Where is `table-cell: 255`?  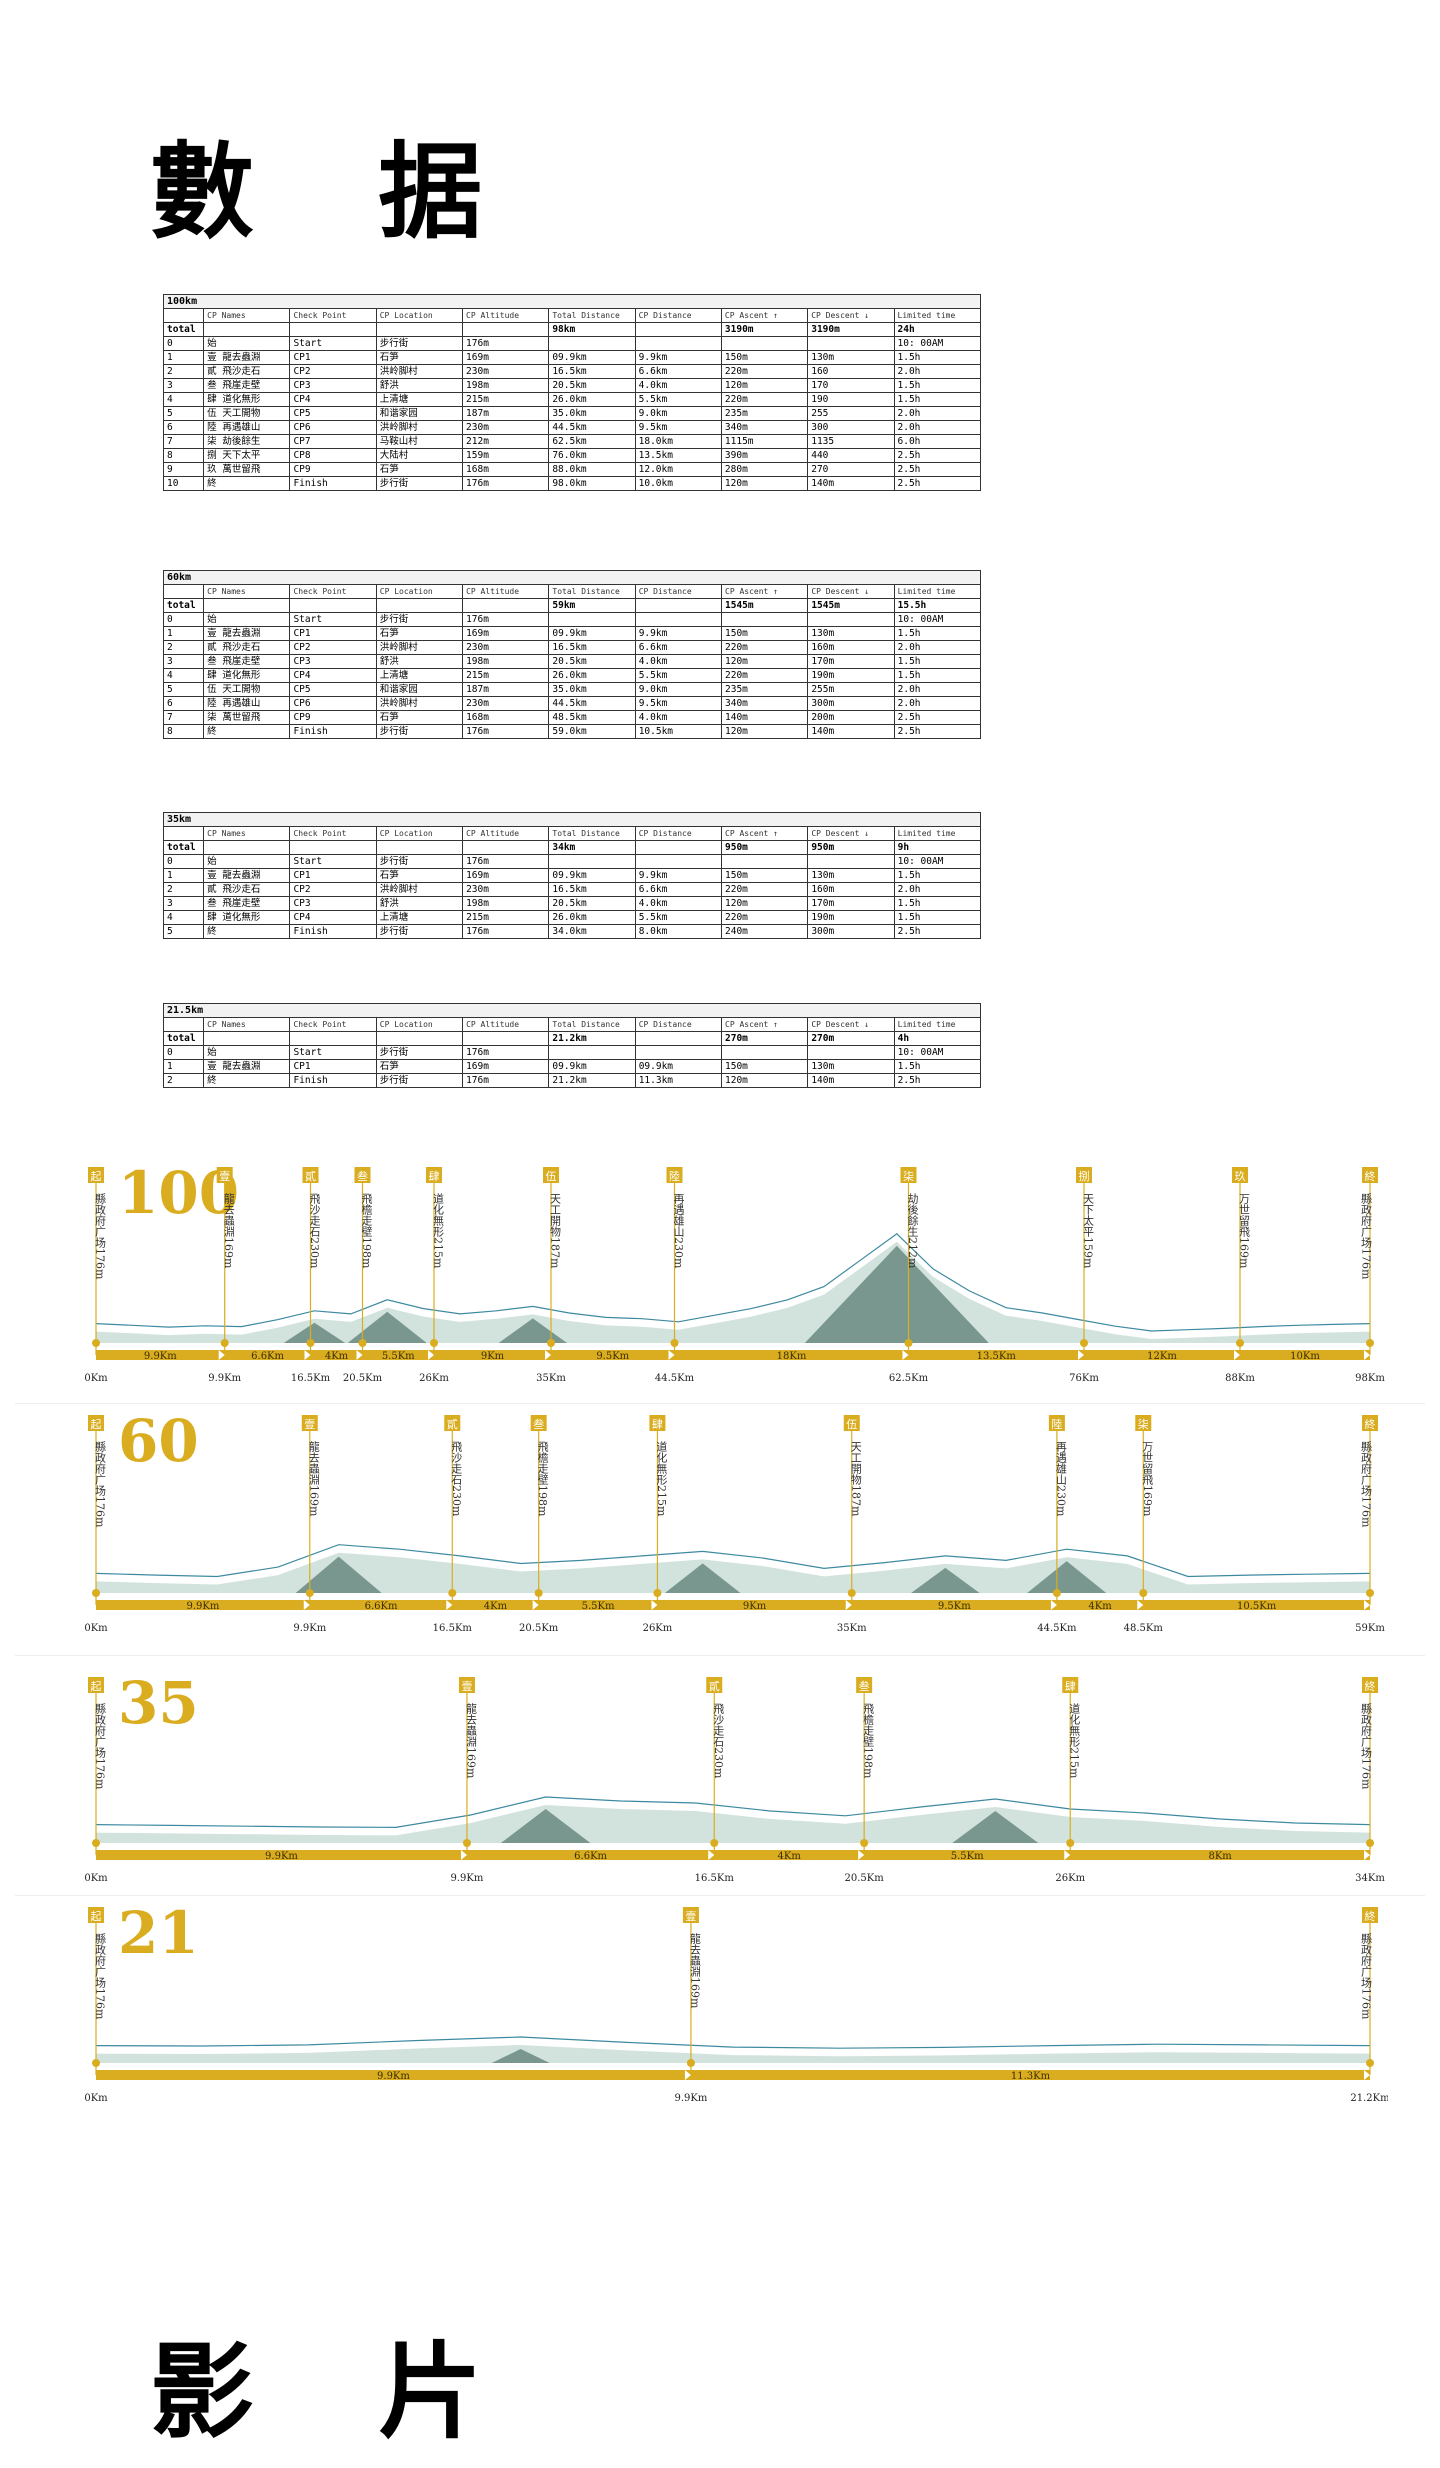
table-cell: 255 is located at coordinates (851, 413).